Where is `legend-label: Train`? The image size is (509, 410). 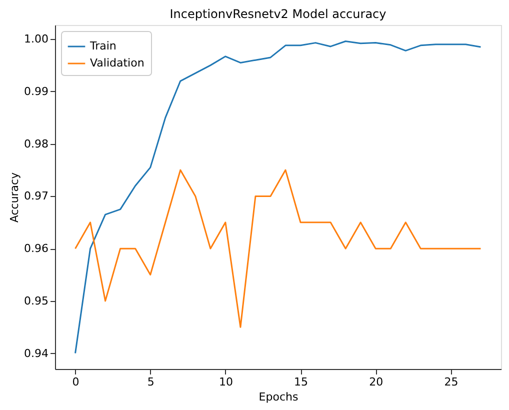 legend-label: Train is located at coordinates (102, 46).